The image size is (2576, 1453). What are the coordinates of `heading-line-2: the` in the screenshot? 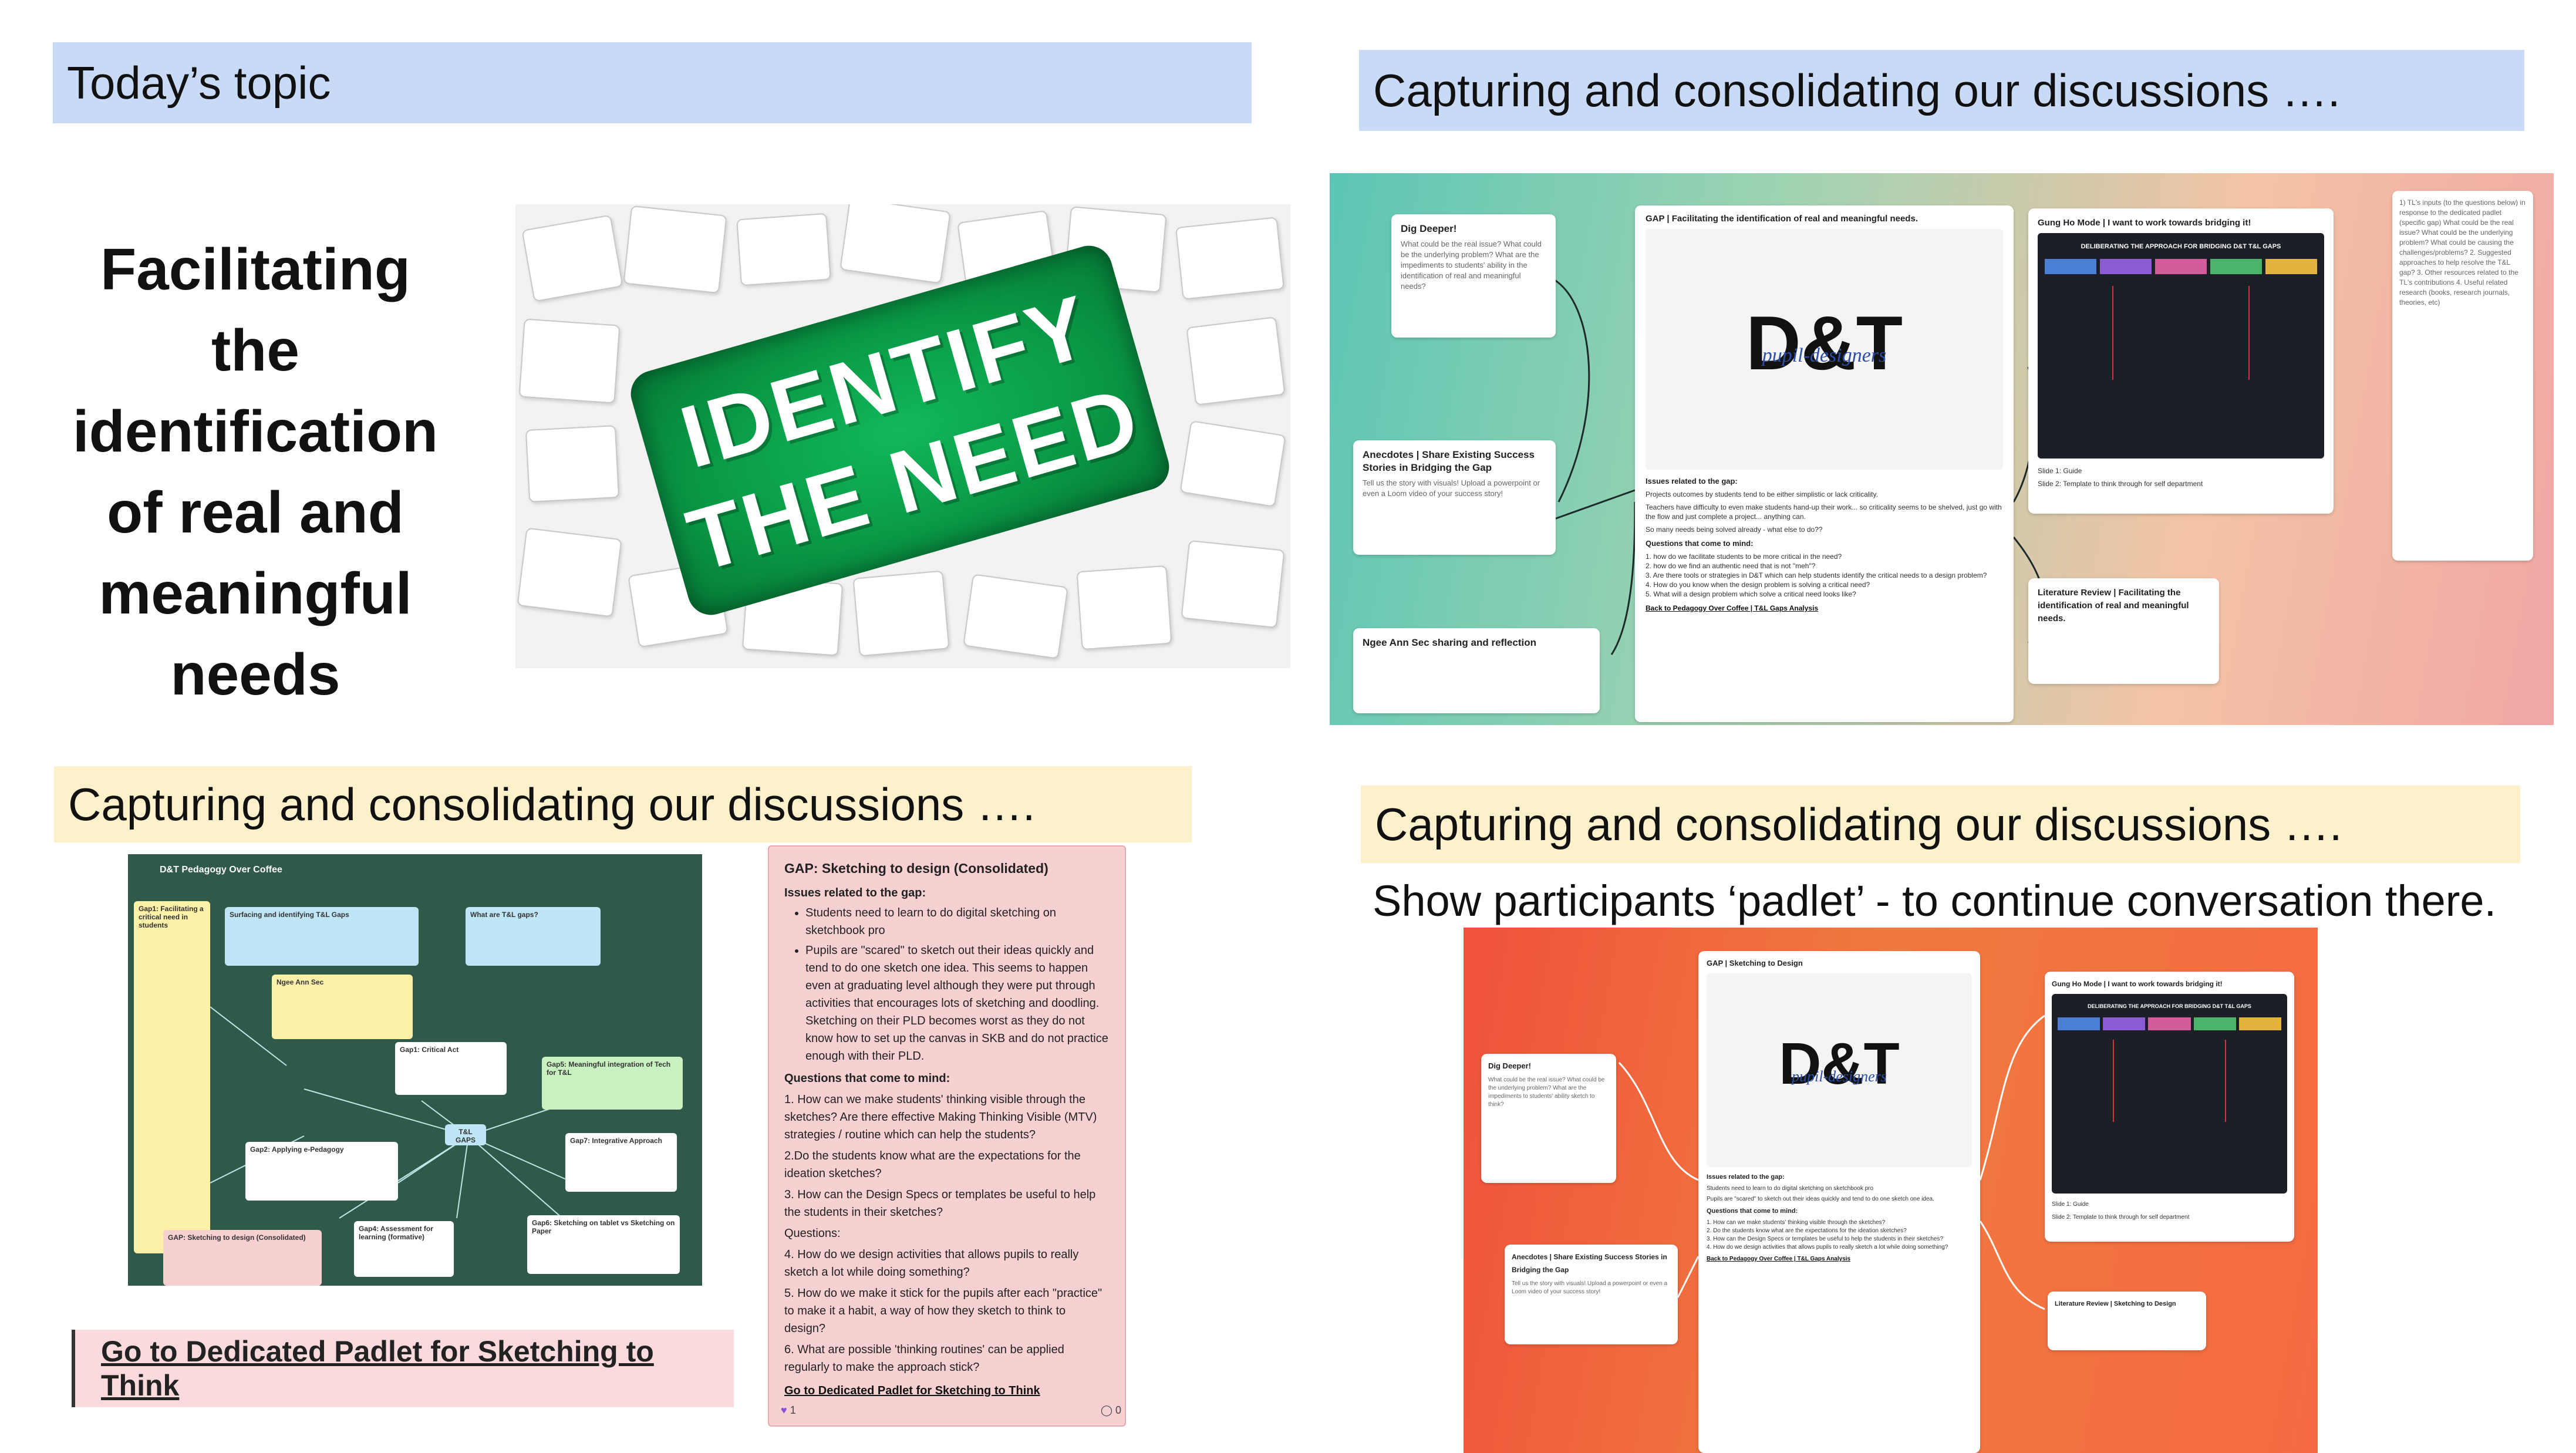 It's located at (255, 350).